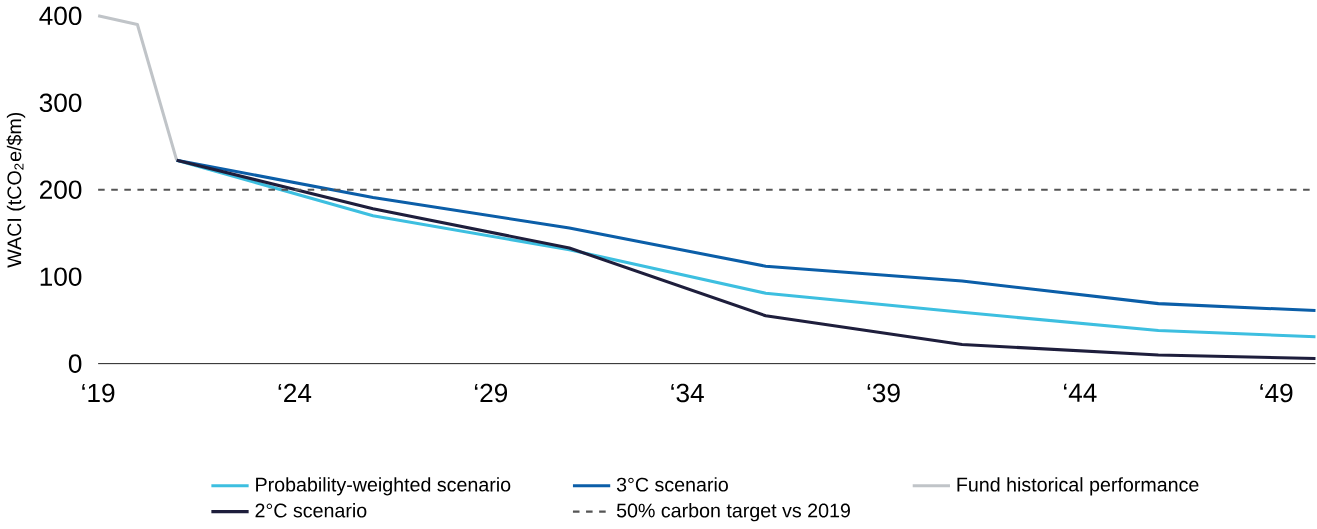  What do you see at coordinates (295, 393) in the screenshot?
I see `x-tick-label: ‘24` at bounding box center [295, 393].